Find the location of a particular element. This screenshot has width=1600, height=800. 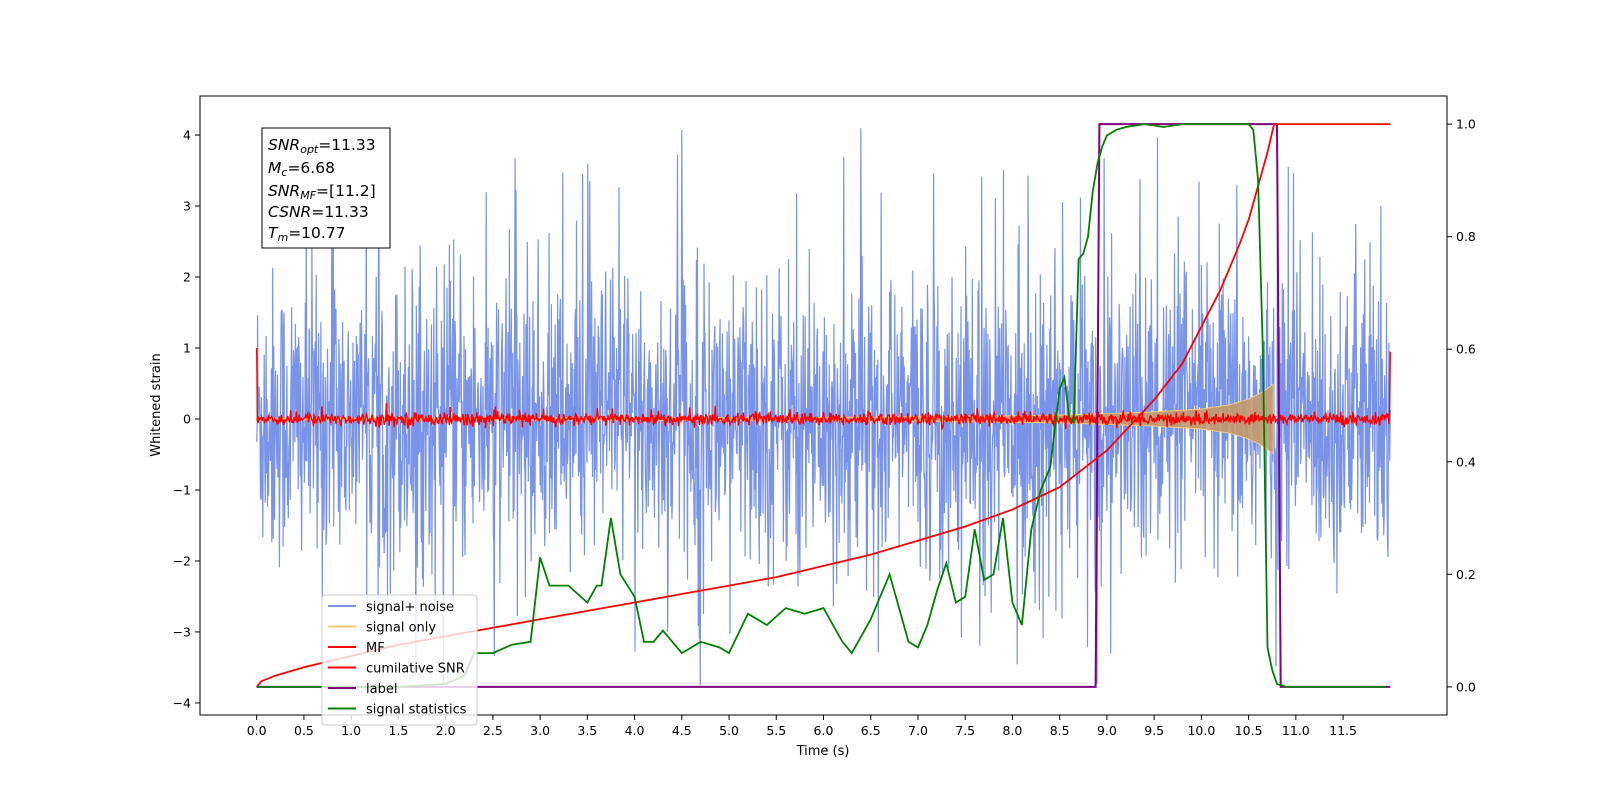

y2-tick-label: 0.4 is located at coordinates (1466, 461).